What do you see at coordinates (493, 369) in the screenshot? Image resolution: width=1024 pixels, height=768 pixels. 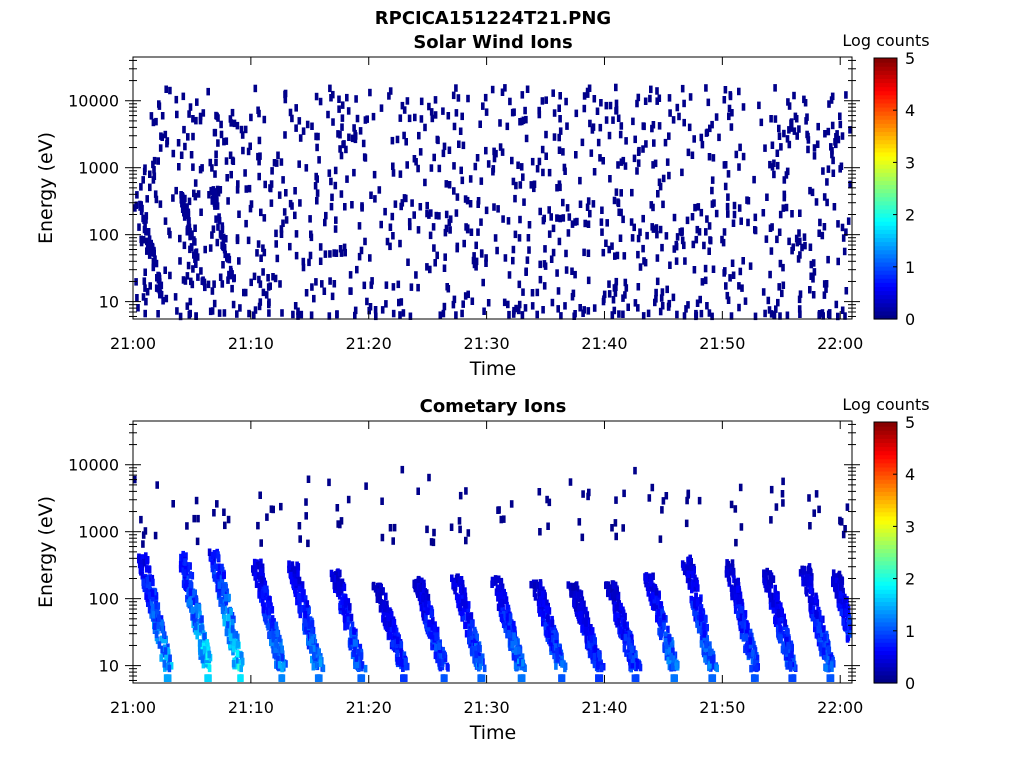 I see `x-axis-label: Time` at bounding box center [493, 369].